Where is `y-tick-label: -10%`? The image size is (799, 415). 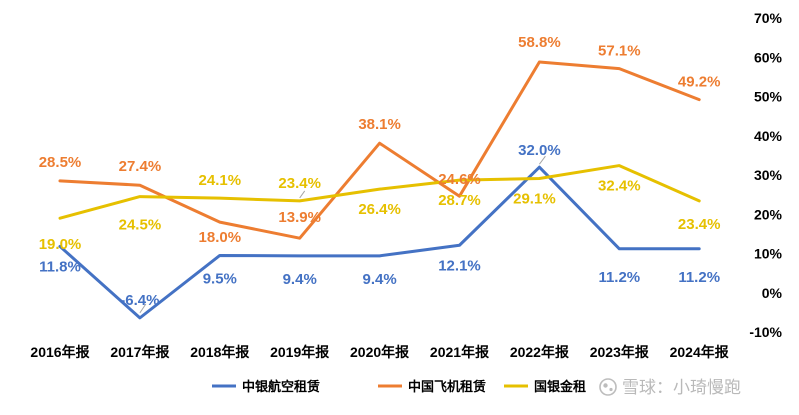 y-tick-label: -10% is located at coordinates (765, 332).